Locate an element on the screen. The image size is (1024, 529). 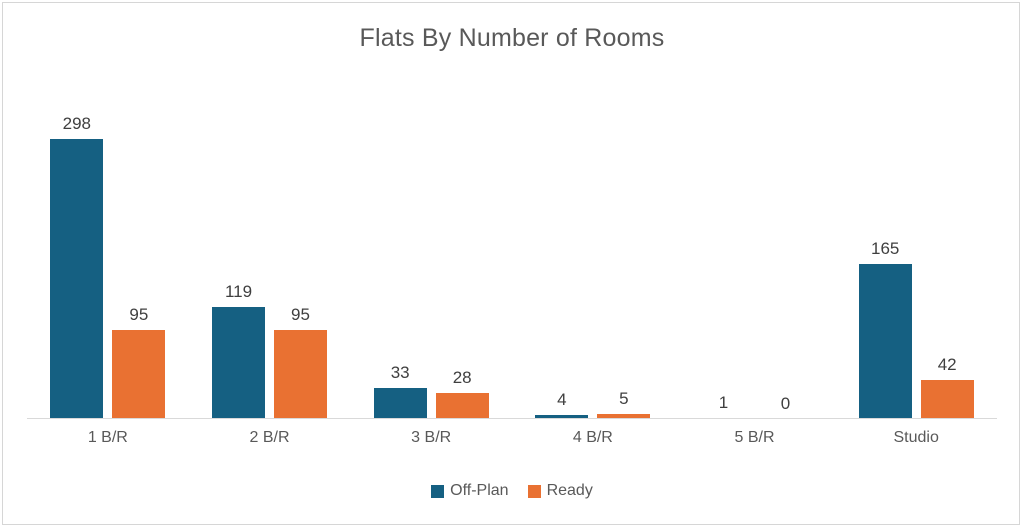
bar-off-plan-3-b-r is located at coordinates (400, 403).